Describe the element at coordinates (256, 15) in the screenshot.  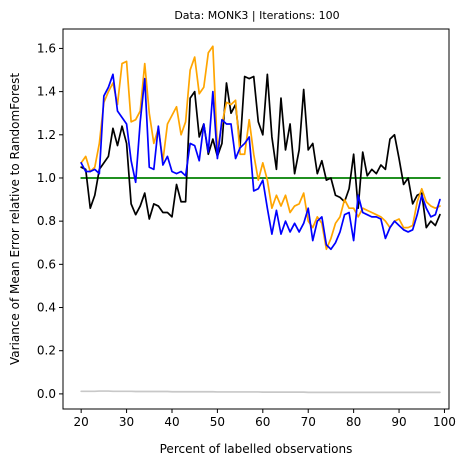
I see `chart-title: Data: MONK3 | Iterations: 100` at that location.